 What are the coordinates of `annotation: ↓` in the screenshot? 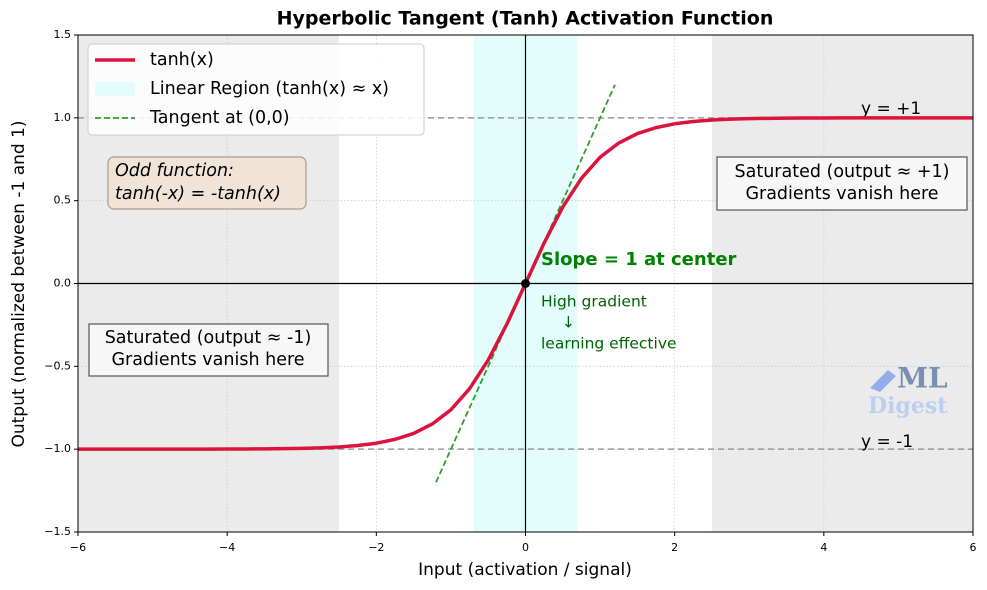 It's located at (568, 323).